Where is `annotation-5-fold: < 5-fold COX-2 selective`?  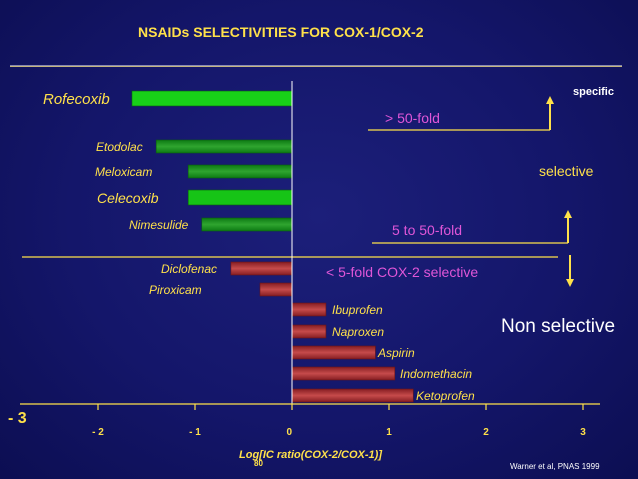
annotation-5-fold: < 5-fold COX-2 selective is located at coordinates (402, 272).